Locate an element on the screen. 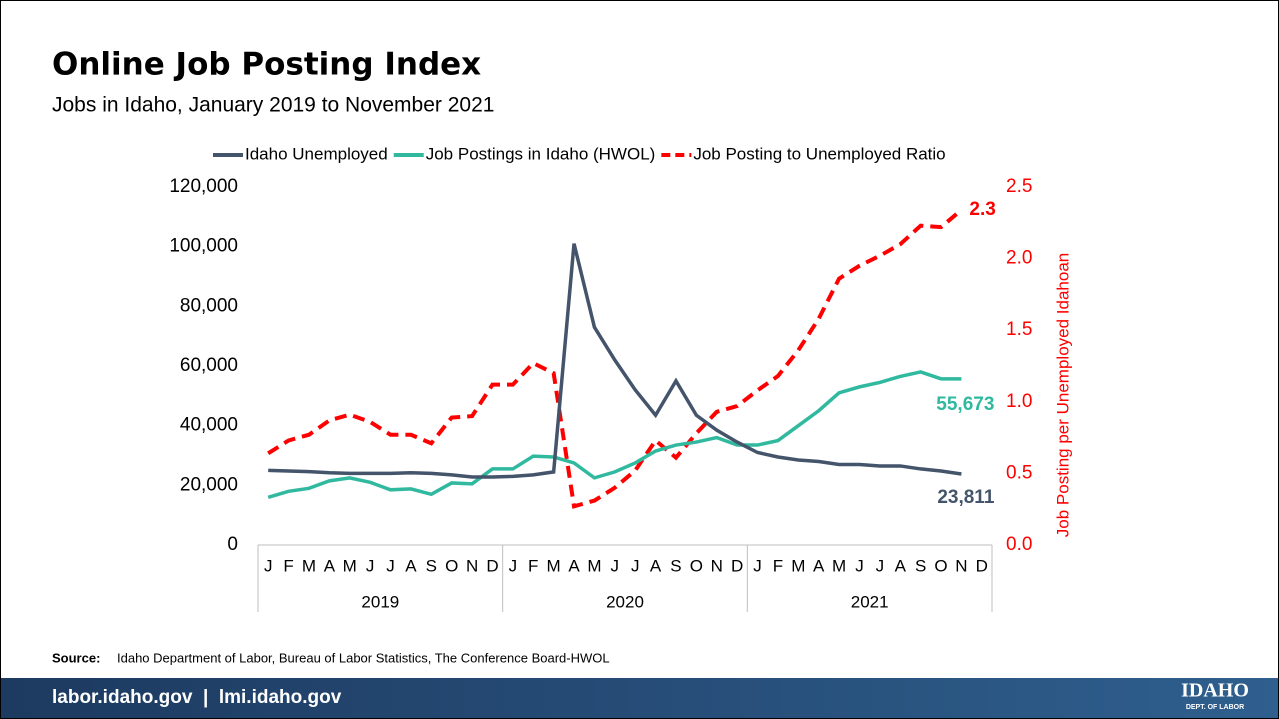 The height and width of the screenshot is (719, 1279). y2-tick-label: 2.5 is located at coordinates (1019, 186).